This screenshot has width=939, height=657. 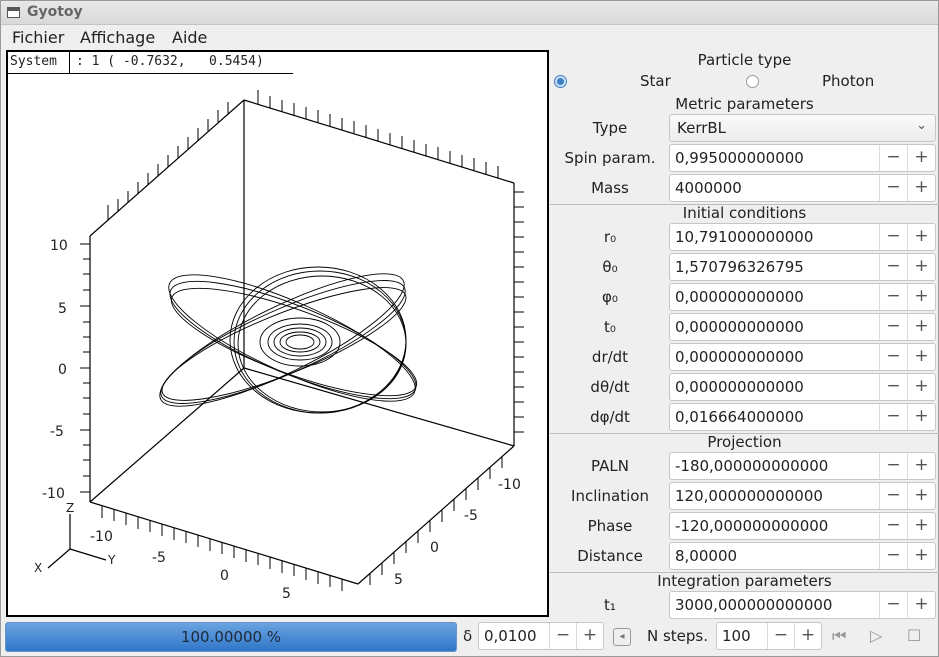 What do you see at coordinates (610, 128) in the screenshot?
I see `type-label: Type` at bounding box center [610, 128].